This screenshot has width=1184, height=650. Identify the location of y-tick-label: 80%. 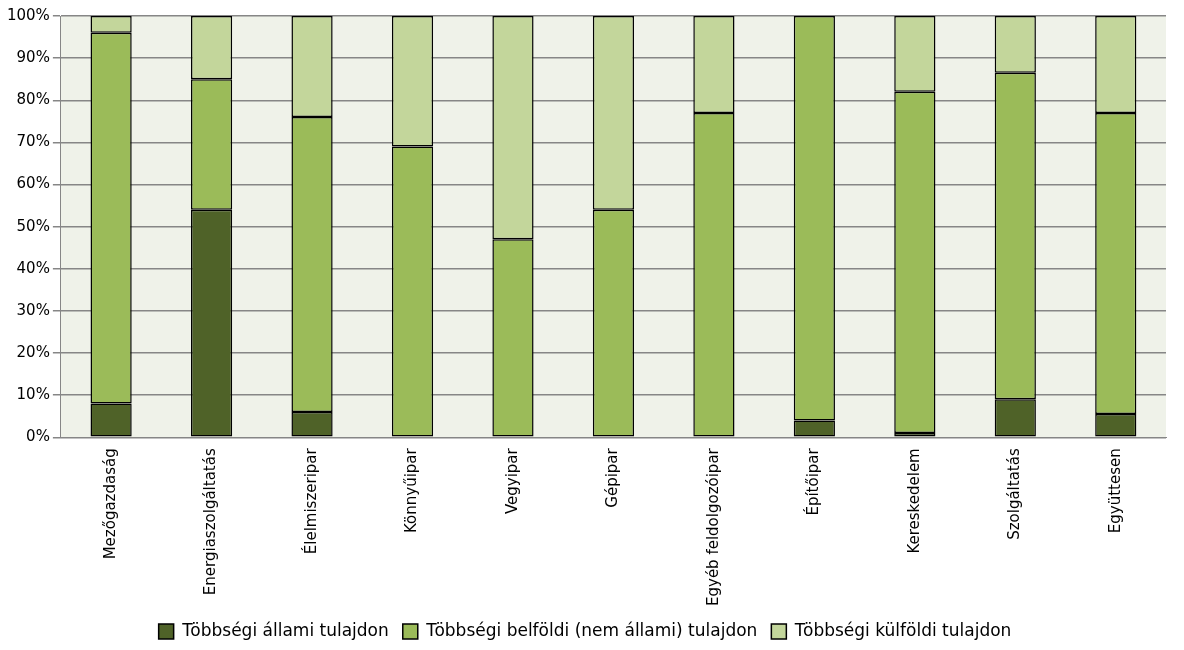
(33, 99).